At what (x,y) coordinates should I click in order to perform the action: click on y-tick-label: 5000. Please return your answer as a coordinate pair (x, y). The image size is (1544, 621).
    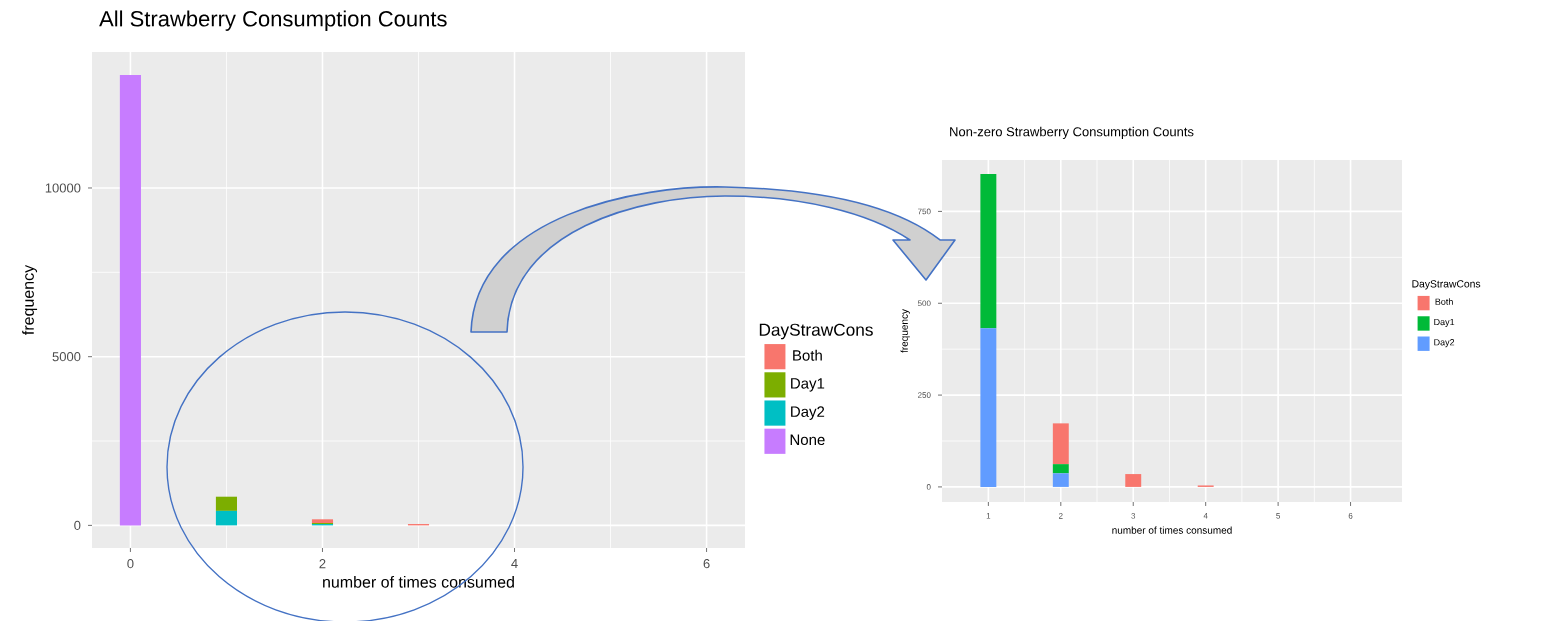
    Looking at the image, I should click on (66, 357).